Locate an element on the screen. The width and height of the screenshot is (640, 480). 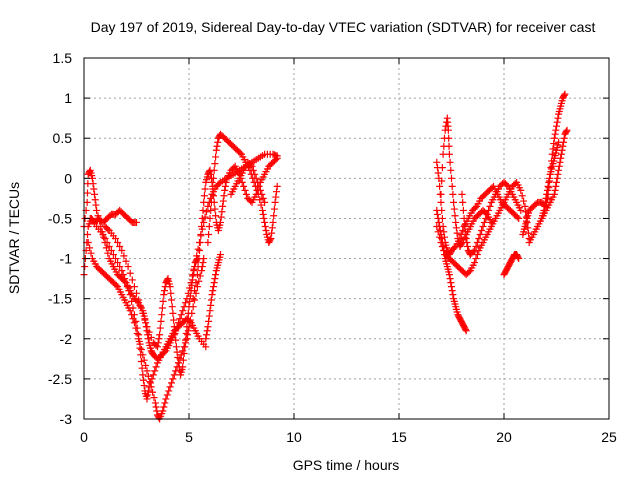
x-axis-label: GPS time / hours is located at coordinates (346, 465).